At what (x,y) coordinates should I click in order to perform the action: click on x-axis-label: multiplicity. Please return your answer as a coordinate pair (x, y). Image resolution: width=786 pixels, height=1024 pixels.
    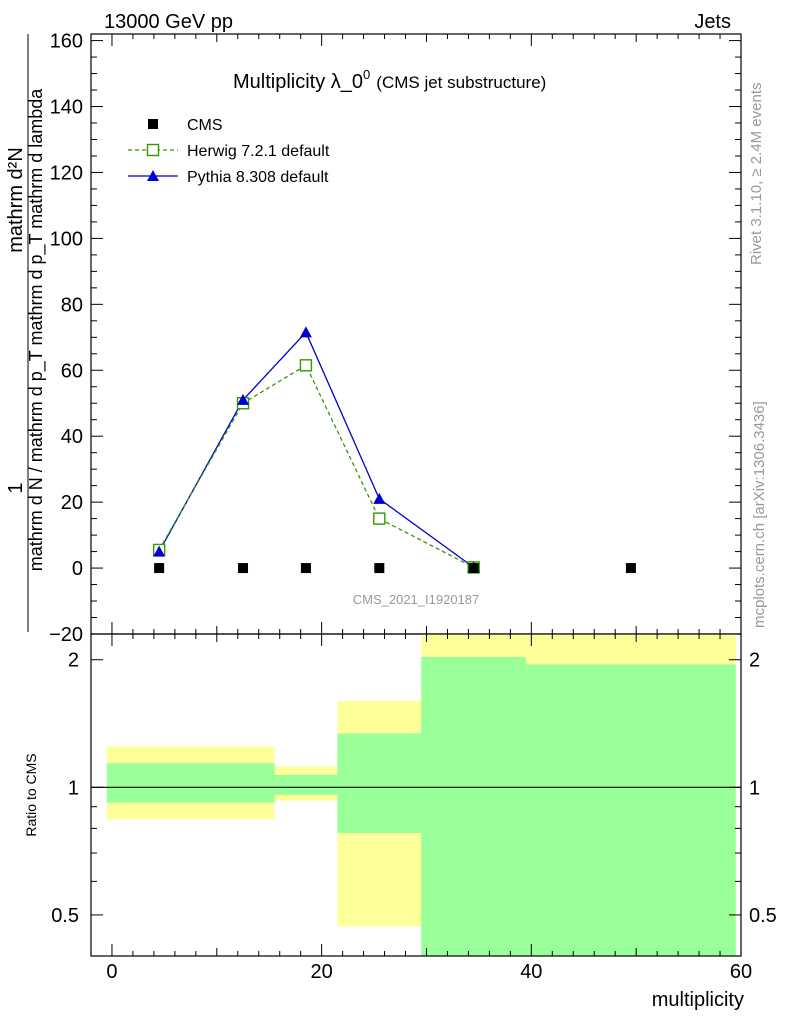
    Looking at the image, I should click on (698, 1000).